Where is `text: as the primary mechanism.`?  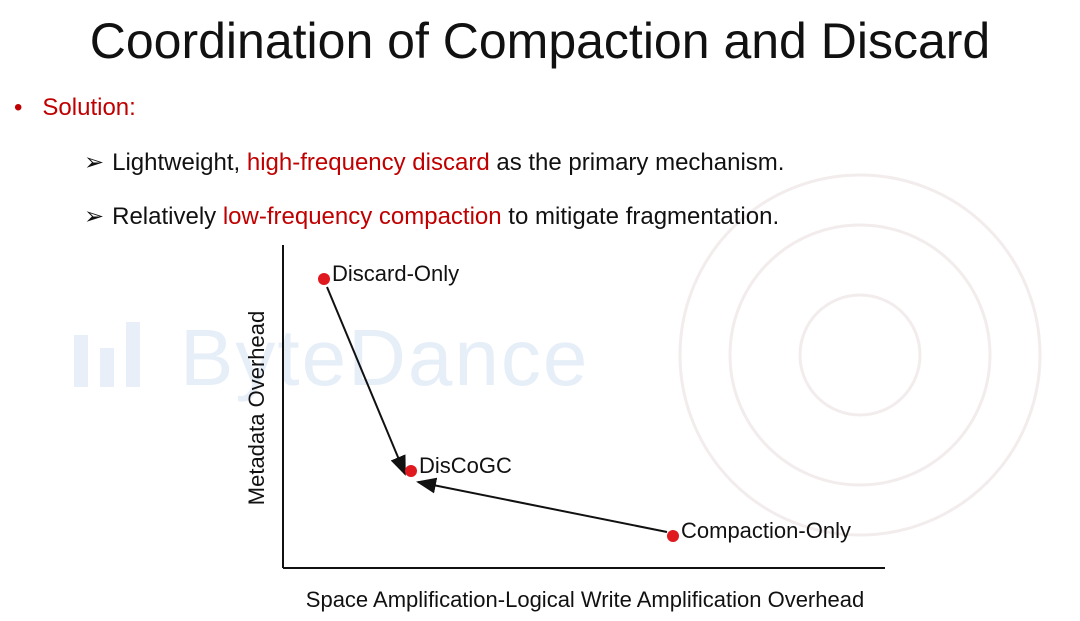 text: as the primary mechanism. is located at coordinates (637, 162).